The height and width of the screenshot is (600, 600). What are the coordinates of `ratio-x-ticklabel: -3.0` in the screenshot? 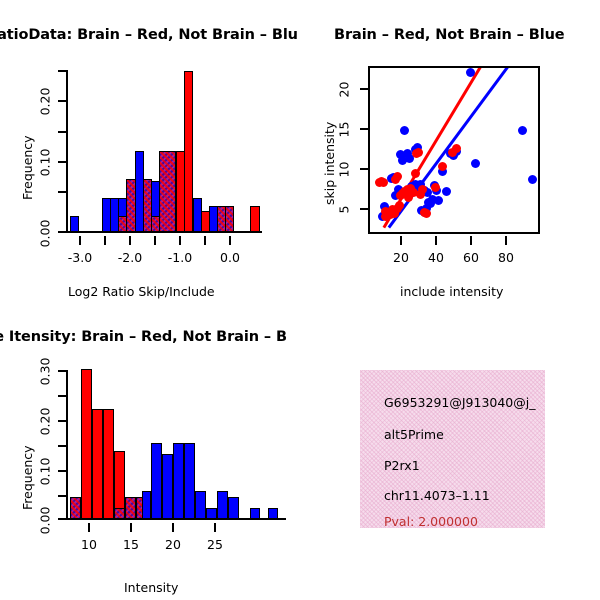 It's located at (80, 257).